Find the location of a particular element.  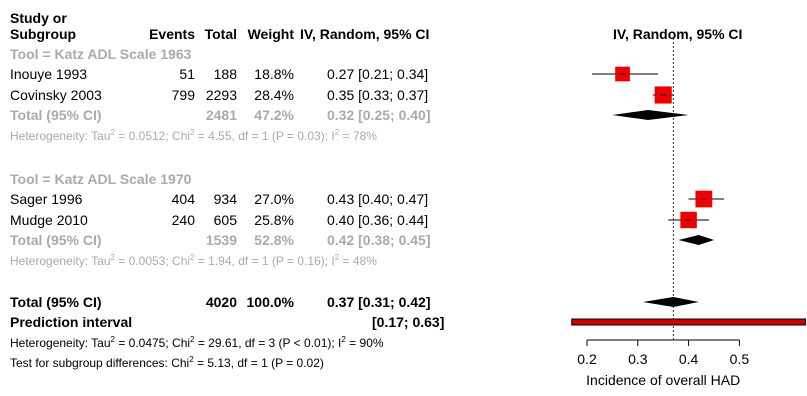

subgroup-total-n: 1539 is located at coordinates (221, 240).